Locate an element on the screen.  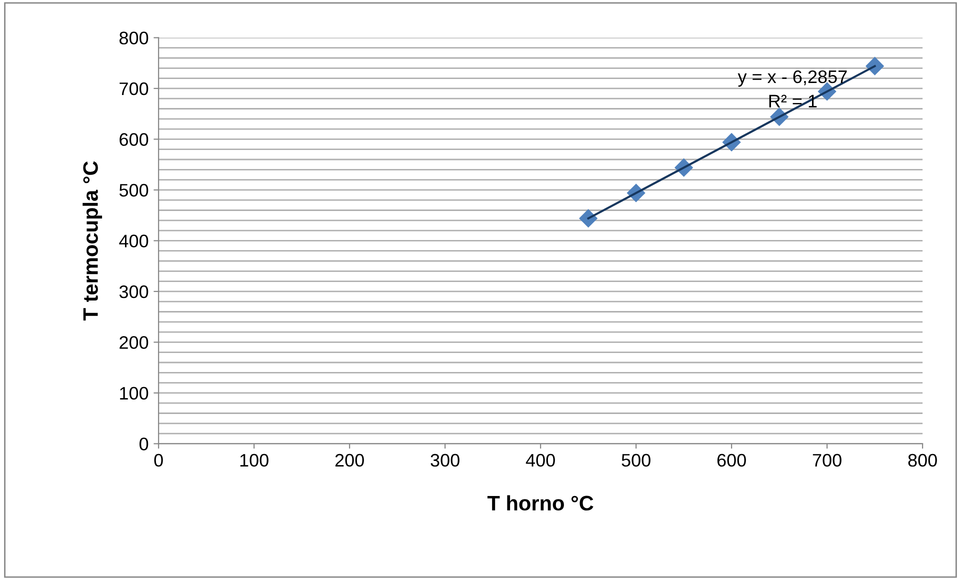
y-tick-label: 300 is located at coordinates (133, 291).